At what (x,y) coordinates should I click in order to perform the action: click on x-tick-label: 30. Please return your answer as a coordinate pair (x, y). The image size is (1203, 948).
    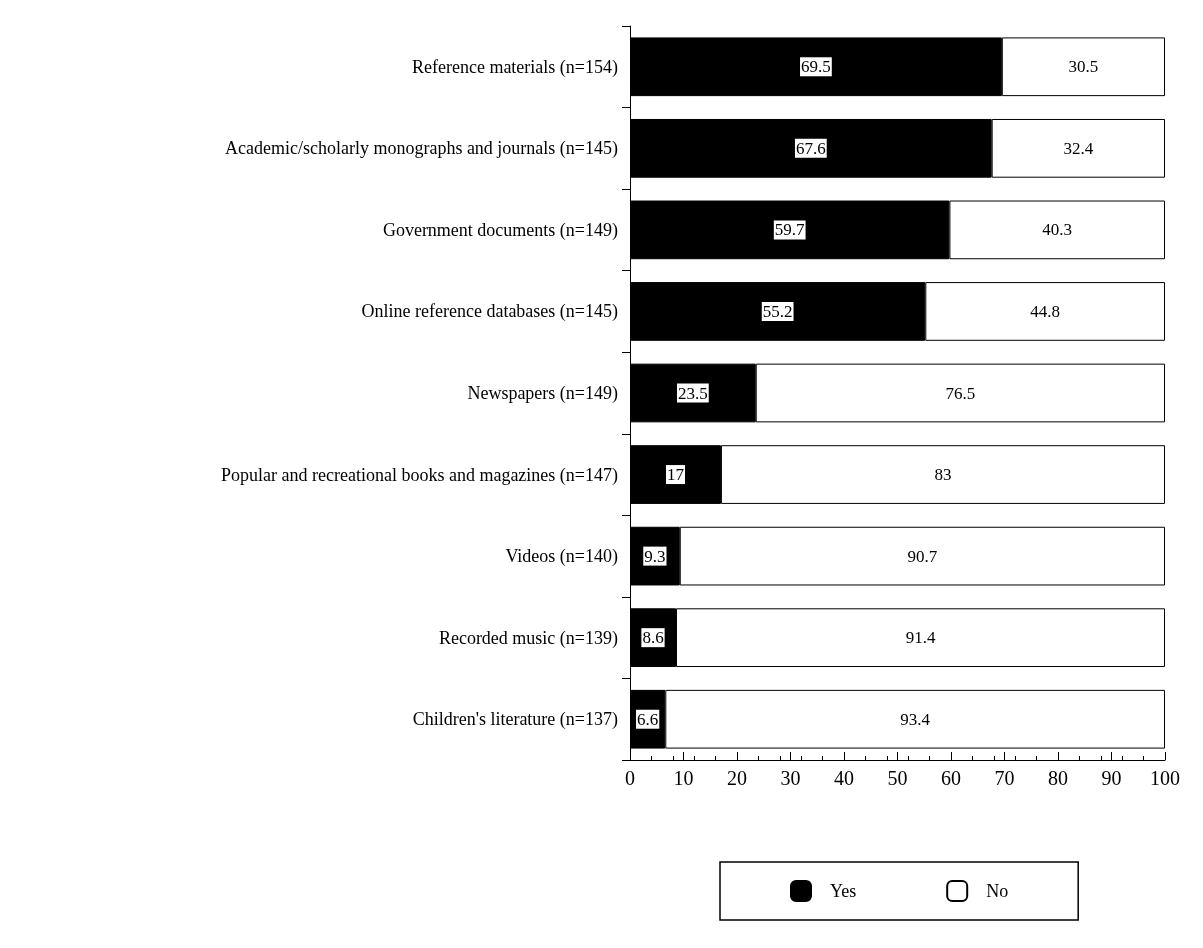
    Looking at the image, I should click on (790, 778).